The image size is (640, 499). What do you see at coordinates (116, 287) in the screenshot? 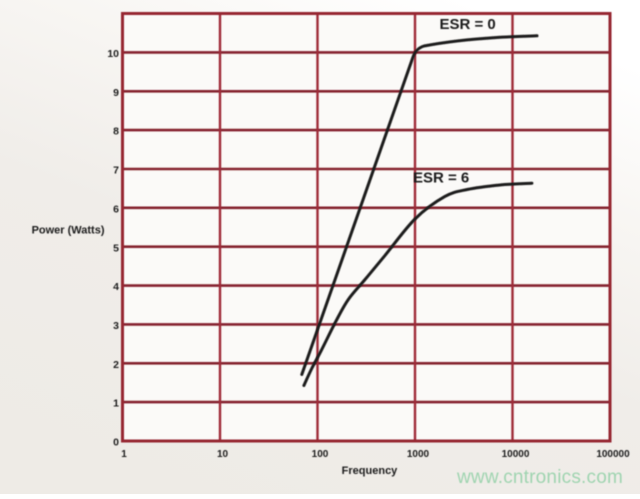
I see `svg-text: 4` at bounding box center [116, 287].